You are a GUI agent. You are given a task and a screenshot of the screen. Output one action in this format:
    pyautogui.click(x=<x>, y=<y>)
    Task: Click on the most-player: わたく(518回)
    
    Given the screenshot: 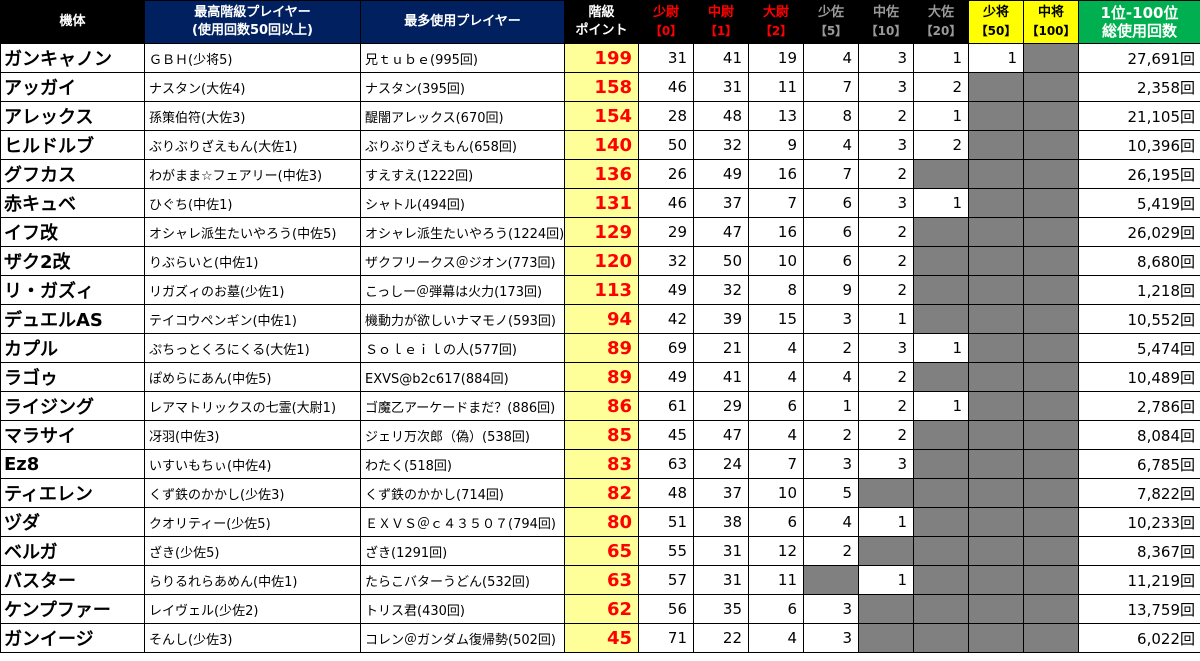 What is the action you would take?
    pyautogui.click(x=462, y=464)
    